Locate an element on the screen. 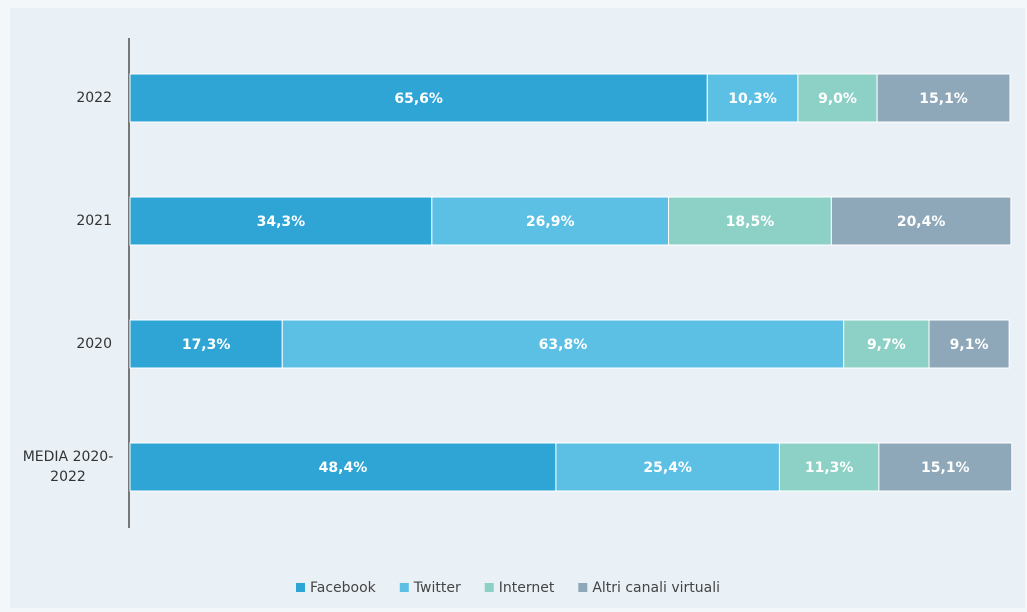 The image size is (1027, 612). value-label: 65,6% is located at coordinates (418, 99).